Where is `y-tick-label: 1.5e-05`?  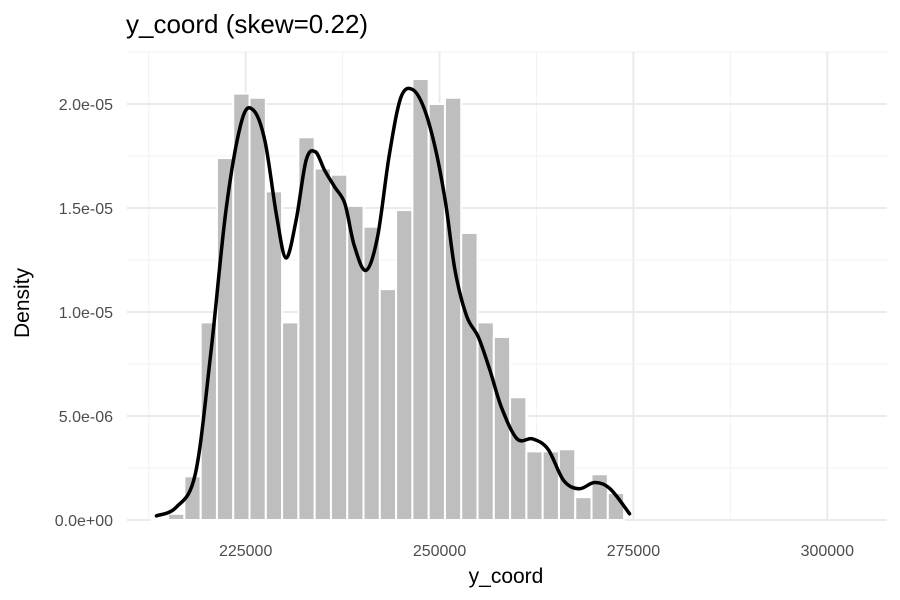
y-tick-label: 1.5e-05 is located at coordinates (86, 209).